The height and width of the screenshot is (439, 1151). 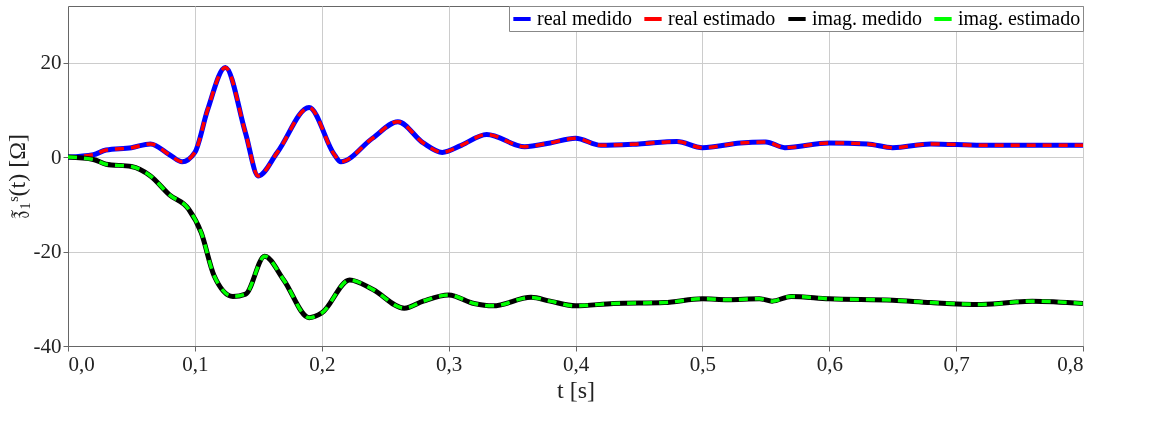 I want to click on x-tick-label: 0,1, so click(x=195, y=363).